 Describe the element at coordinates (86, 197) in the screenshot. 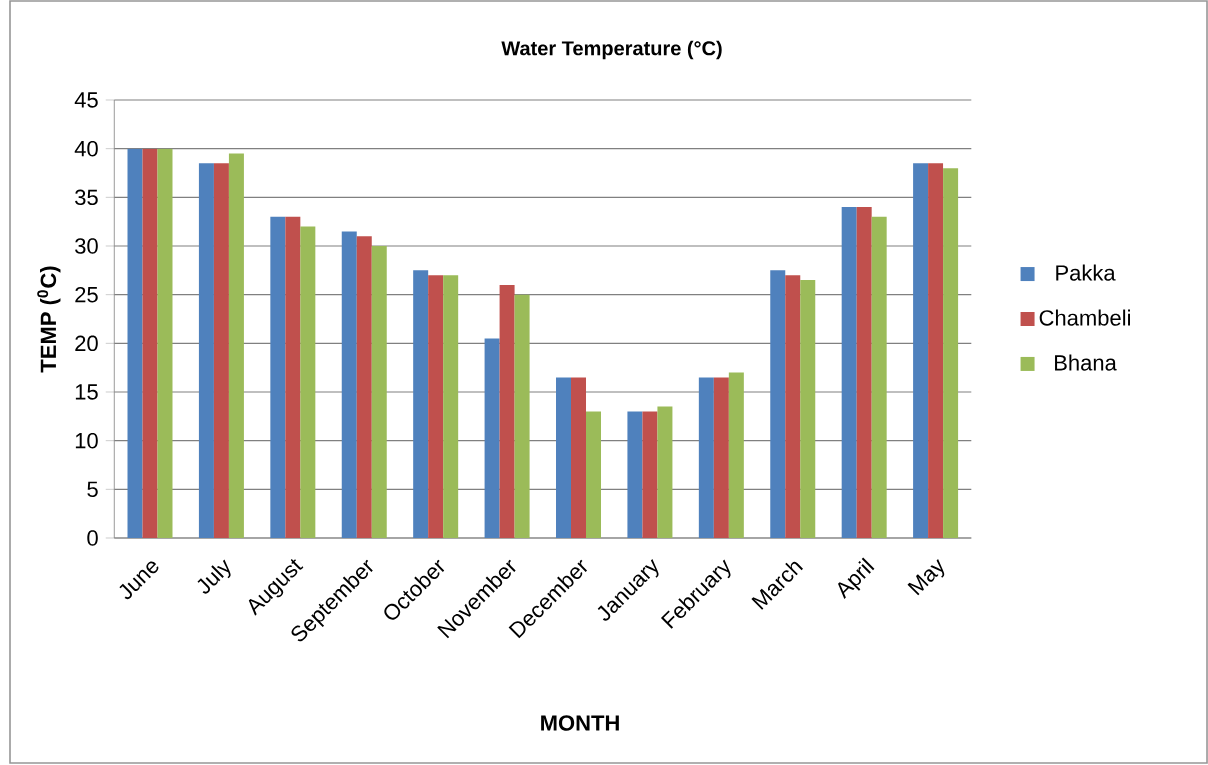

I see `y-tick-label: 35` at that location.